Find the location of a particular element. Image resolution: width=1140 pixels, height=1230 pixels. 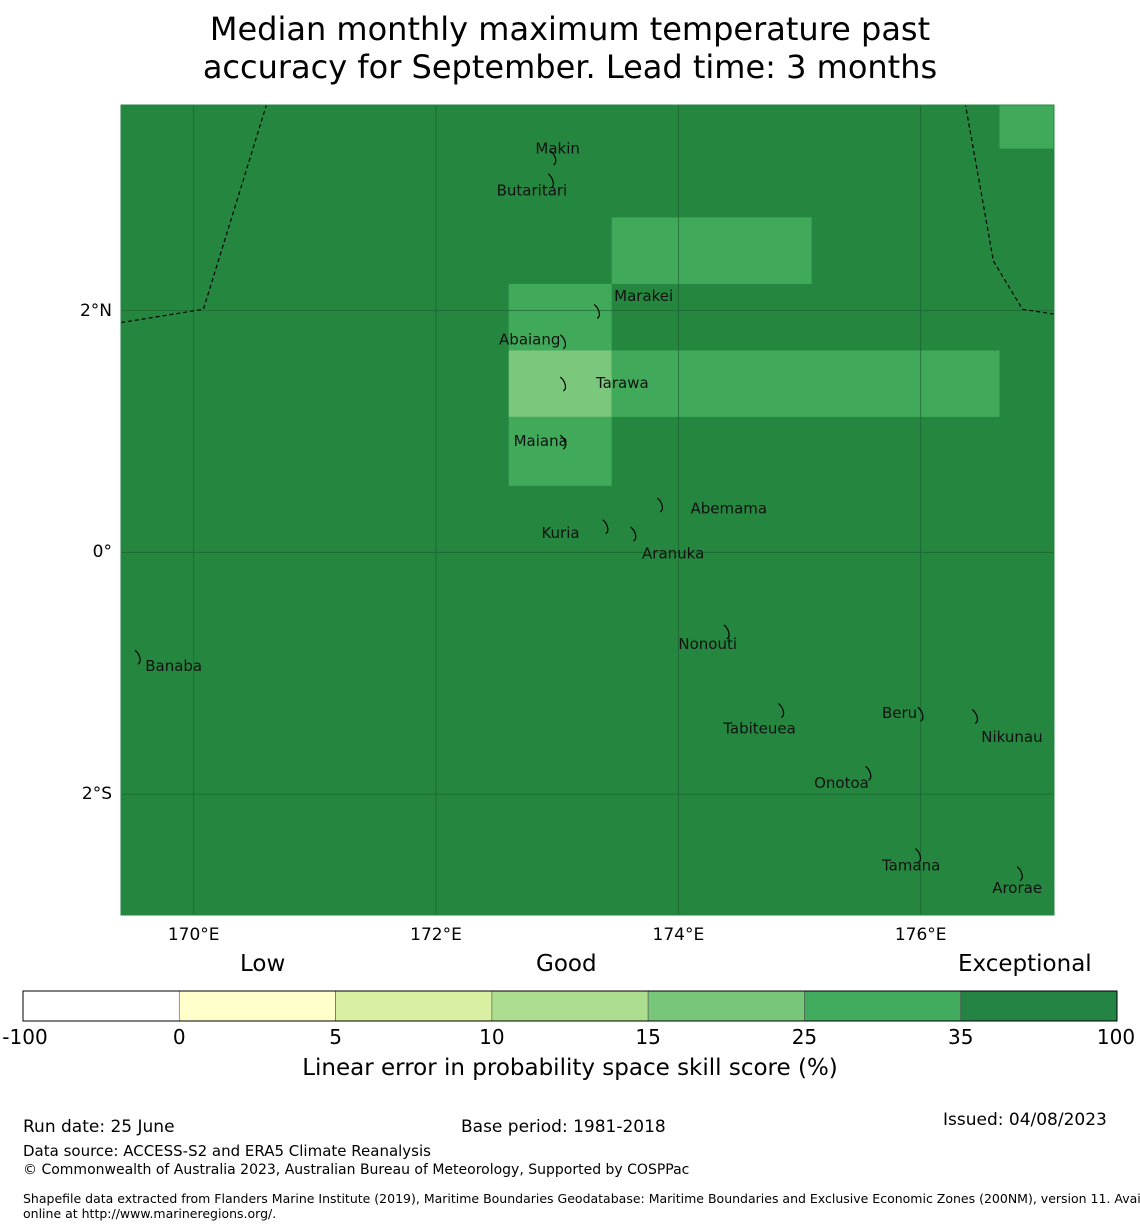

island-outline-butaritari is located at coordinates (550, 181).